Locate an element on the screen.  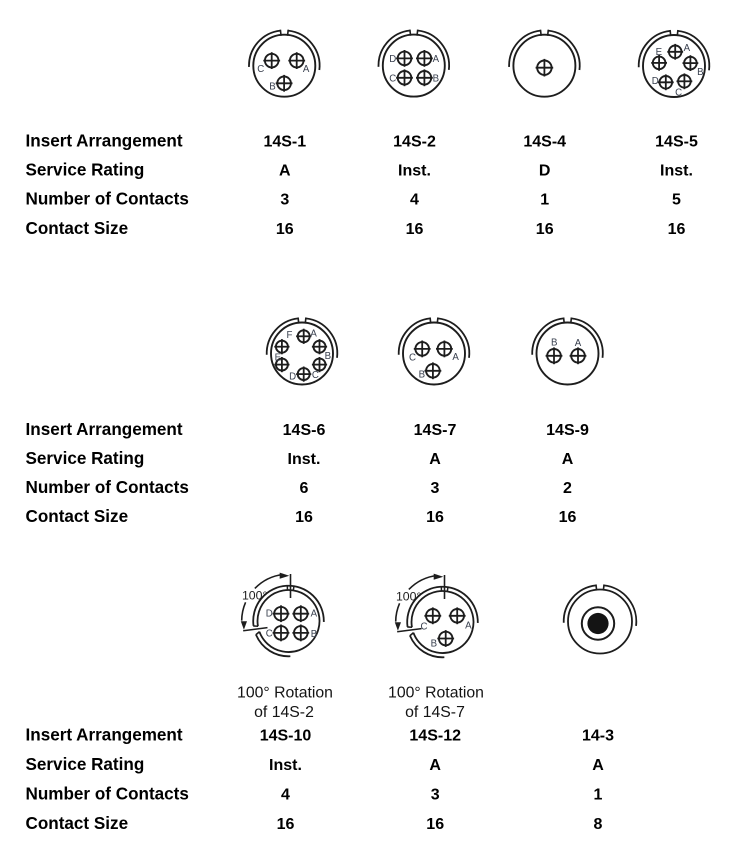
svg-text: 14S-9 is located at coordinates (567, 430).